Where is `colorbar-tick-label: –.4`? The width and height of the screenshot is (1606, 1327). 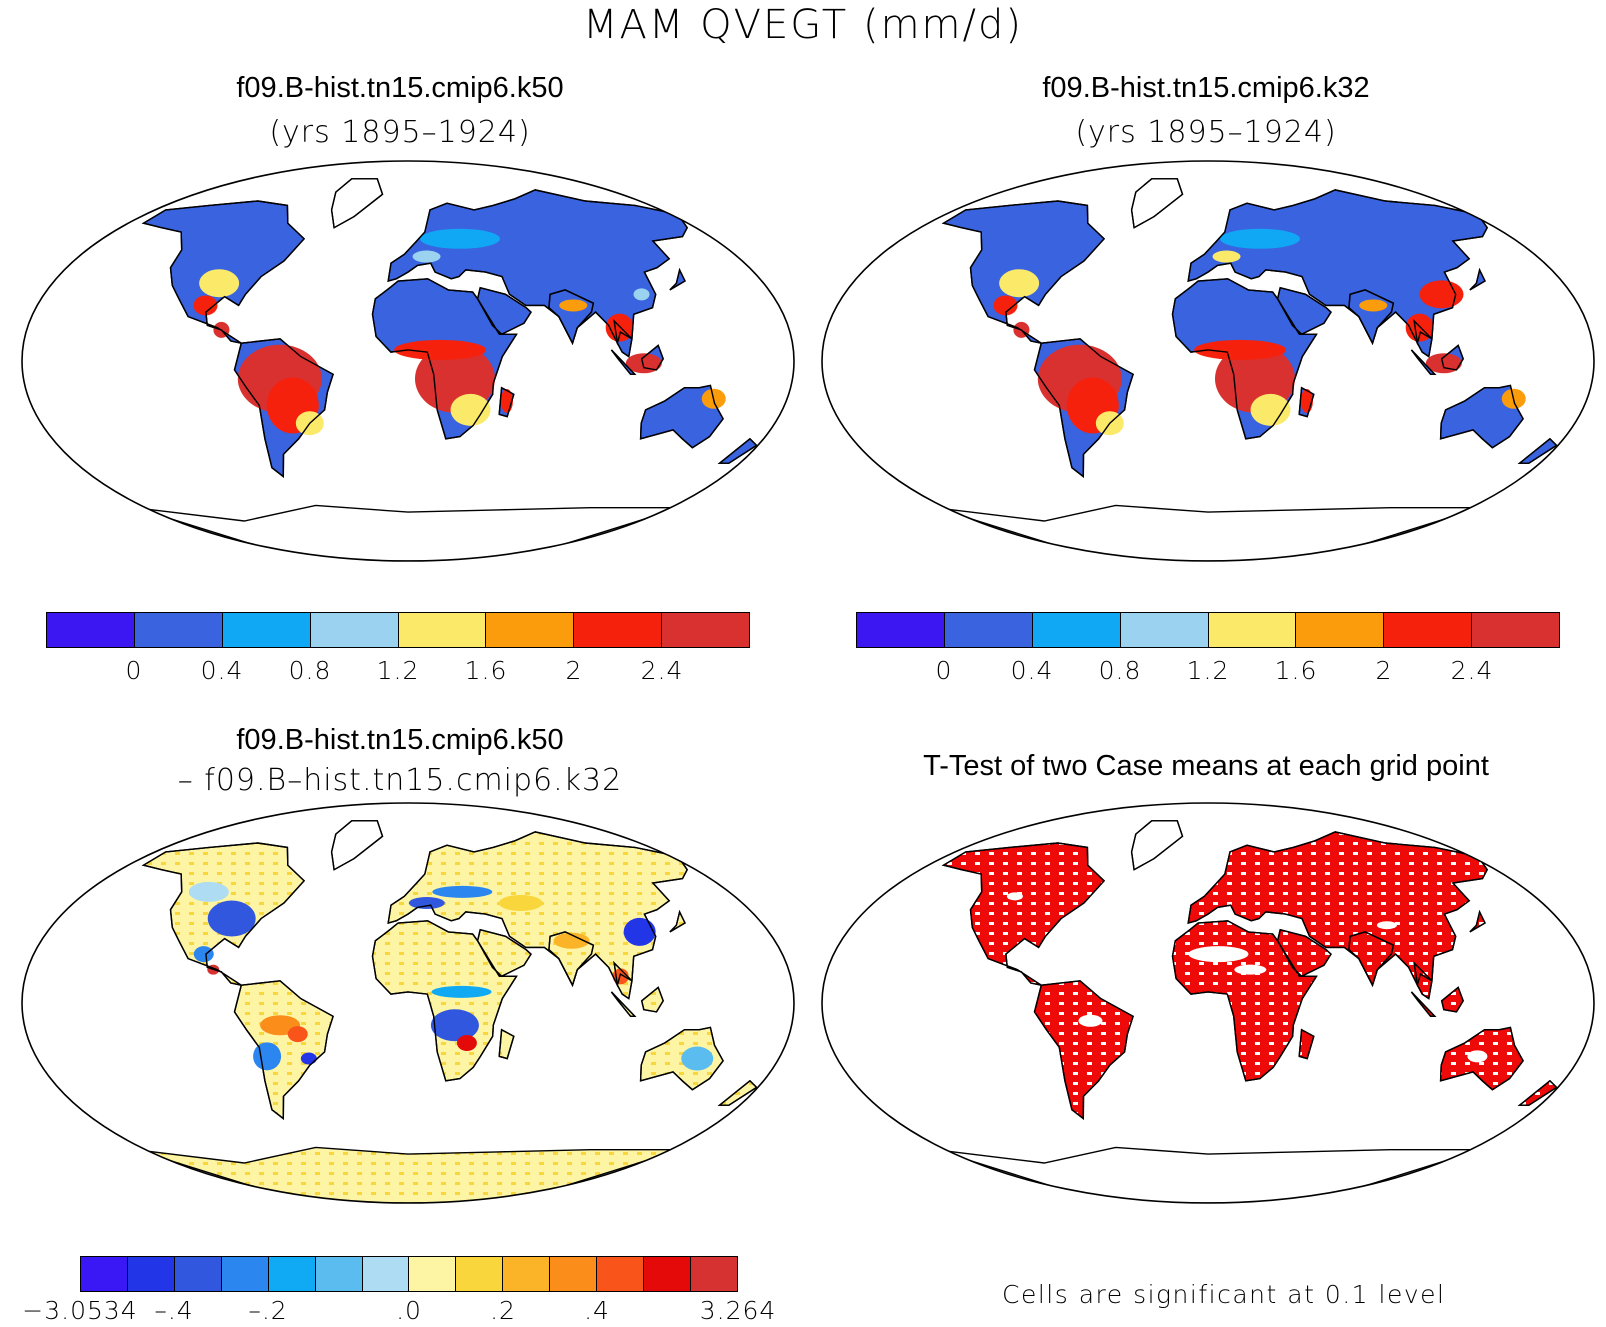
colorbar-tick-label: –.4 is located at coordinates (174, 1310).